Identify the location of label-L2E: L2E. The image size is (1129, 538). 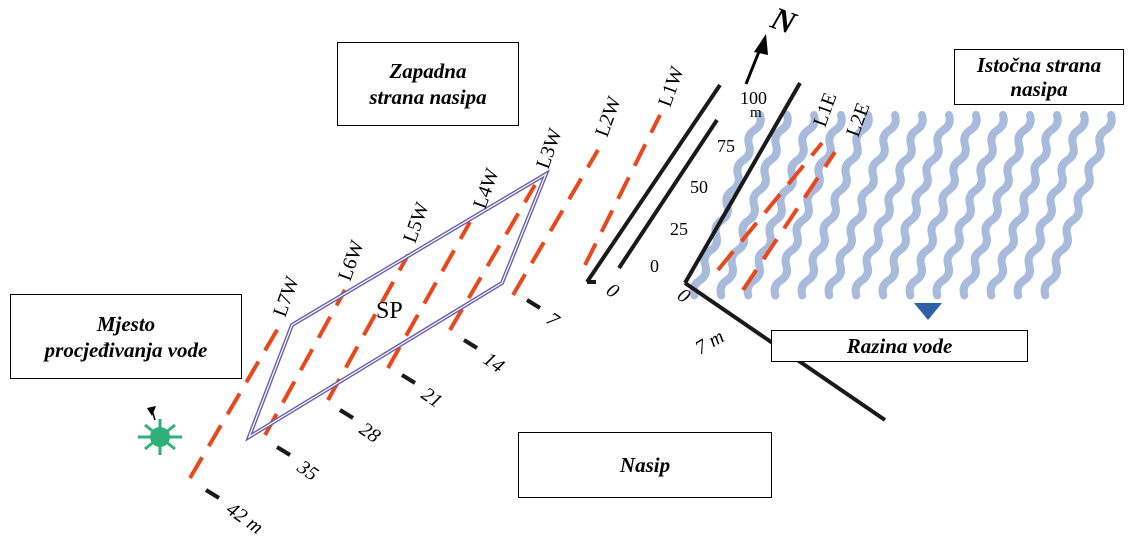
(858, 120).